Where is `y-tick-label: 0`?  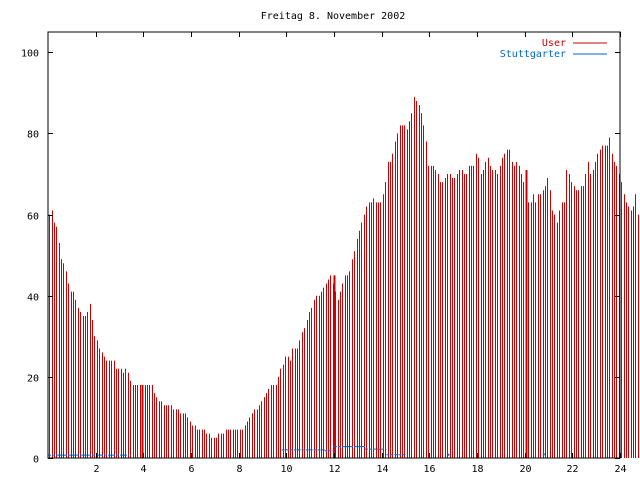
y-tick-label: 0 is located at coordinates (36, 460).